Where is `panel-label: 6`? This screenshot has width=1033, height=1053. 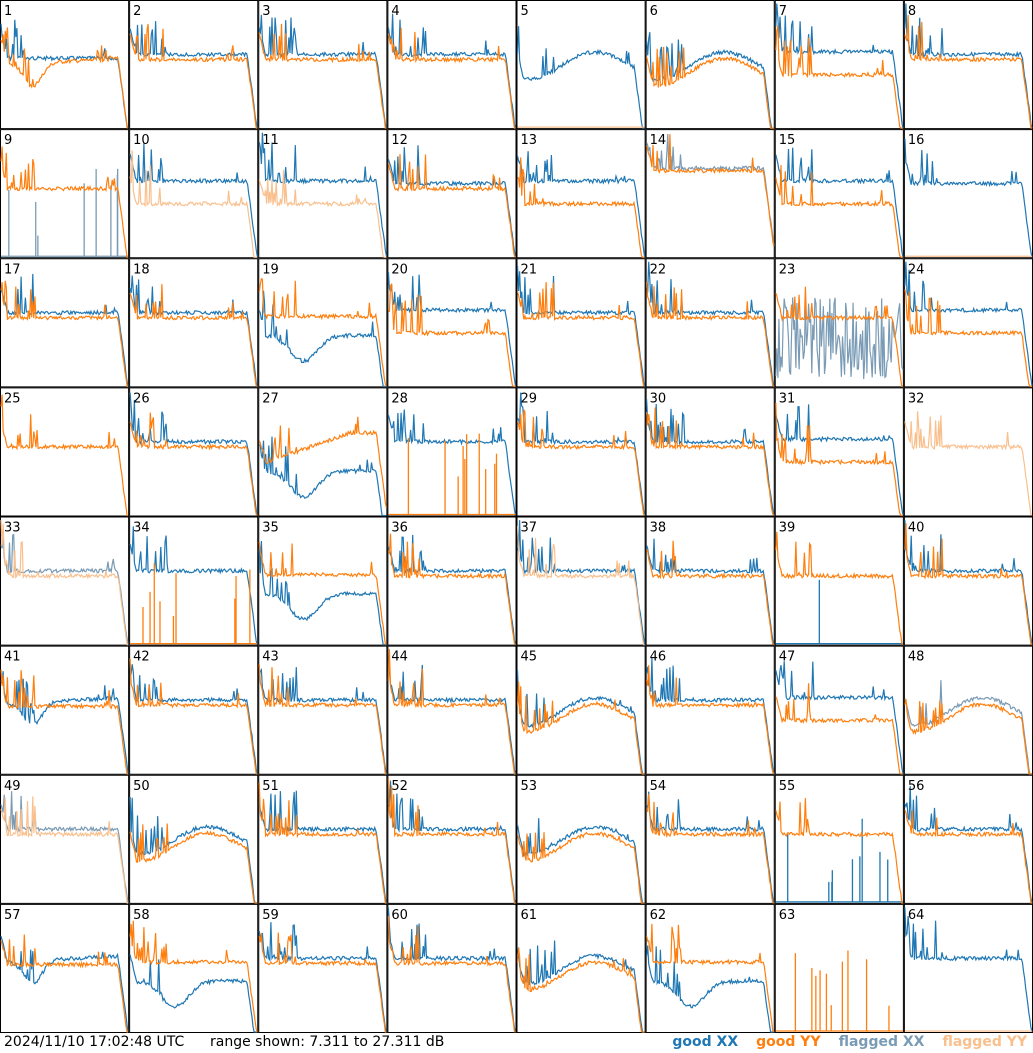
panel-label: 6 is located at coordinates (654, 11).